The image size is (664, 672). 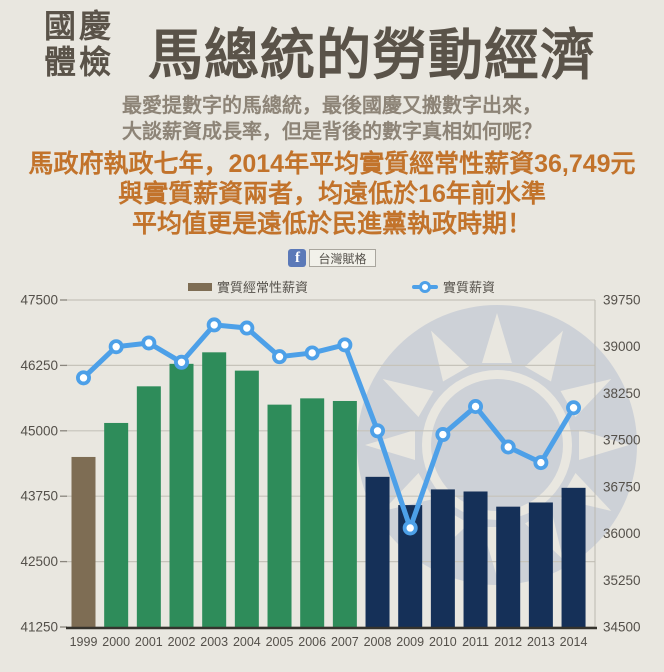 I want to click on x-axis-label-2003: 2003, so click(x=214, y=642).